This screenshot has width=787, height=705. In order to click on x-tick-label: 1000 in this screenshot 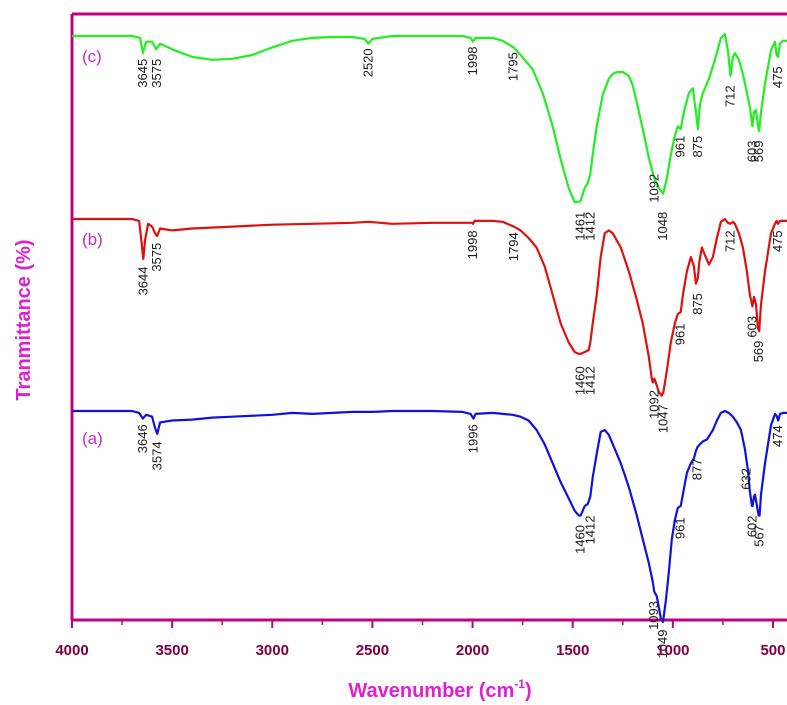, I will do `click(672, 650)`.